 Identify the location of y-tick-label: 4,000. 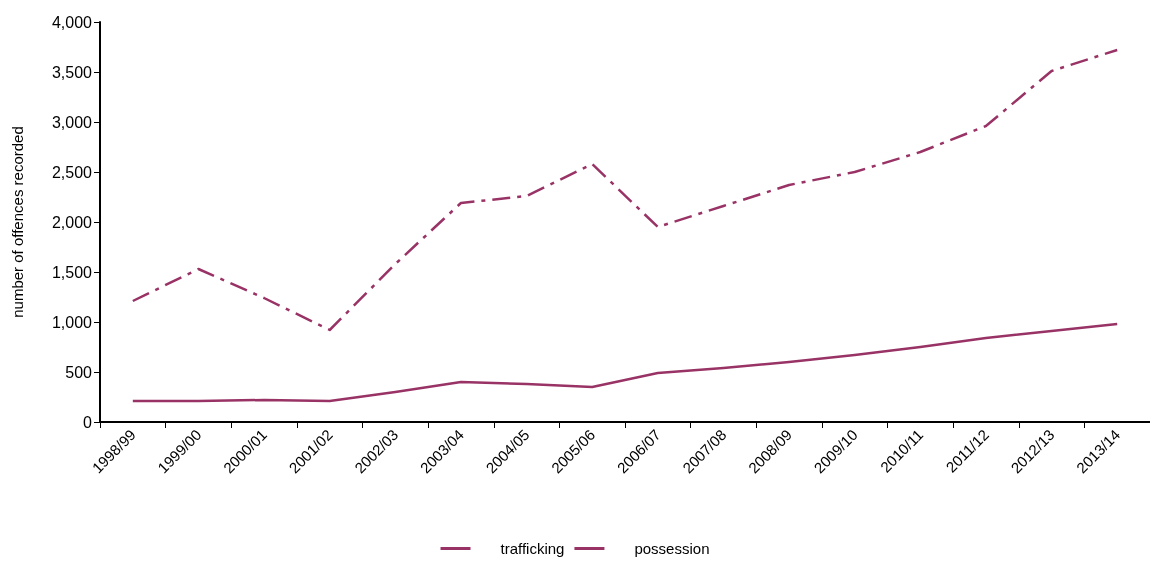
(72, 22).